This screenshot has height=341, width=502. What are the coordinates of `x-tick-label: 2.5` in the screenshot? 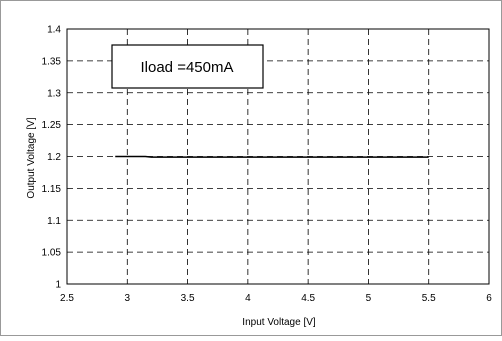 It's located at (67, 298).